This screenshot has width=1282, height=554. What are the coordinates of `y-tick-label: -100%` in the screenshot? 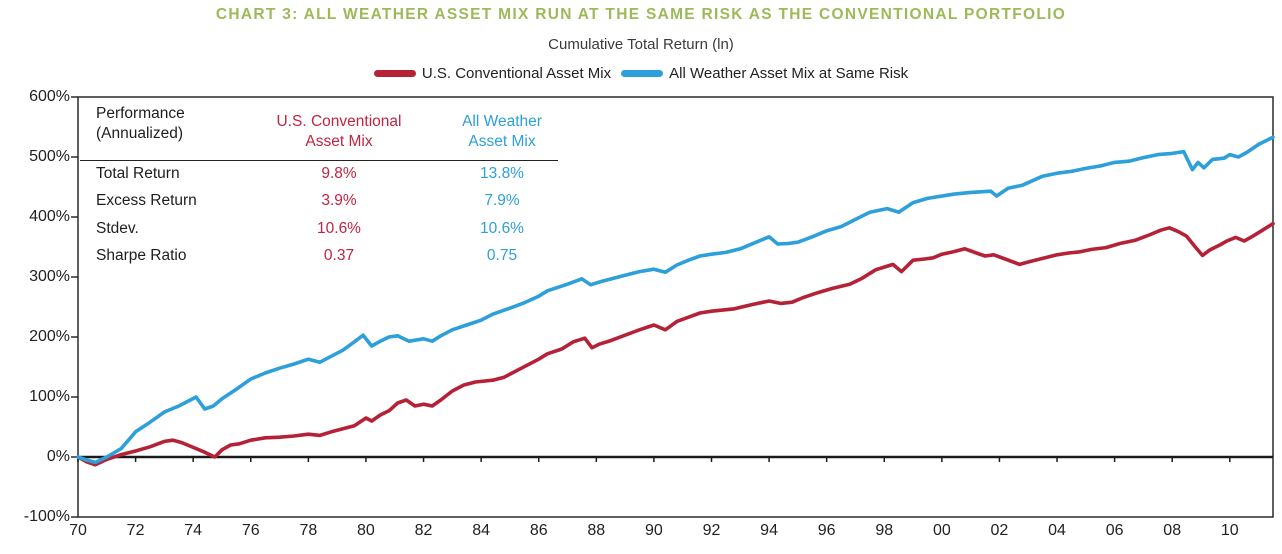 It's located at (46, 516).